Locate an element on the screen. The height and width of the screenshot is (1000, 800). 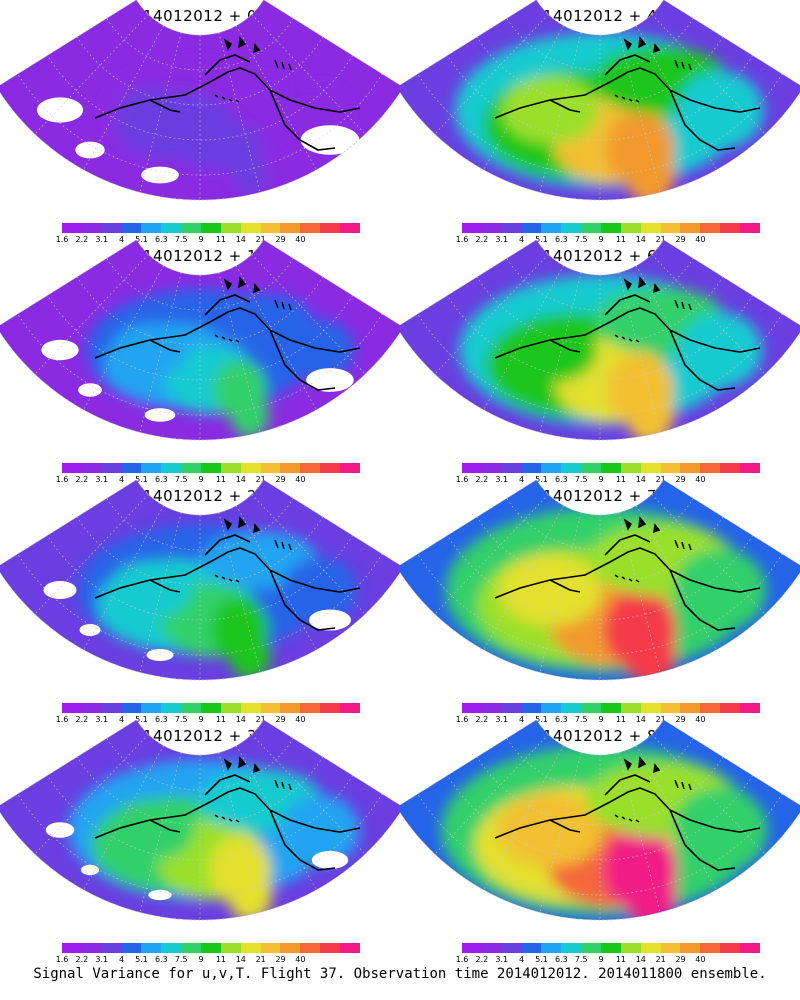
colorbar-tick-label: 29 is located at coordinates (280, 239).